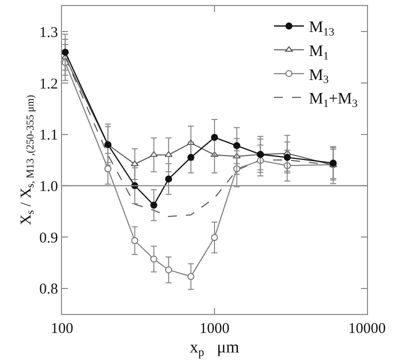 Image resolution: width=393 pixels, height=362 pixels. I want to click on y-tick-label: 1.1, so click(48, 136).